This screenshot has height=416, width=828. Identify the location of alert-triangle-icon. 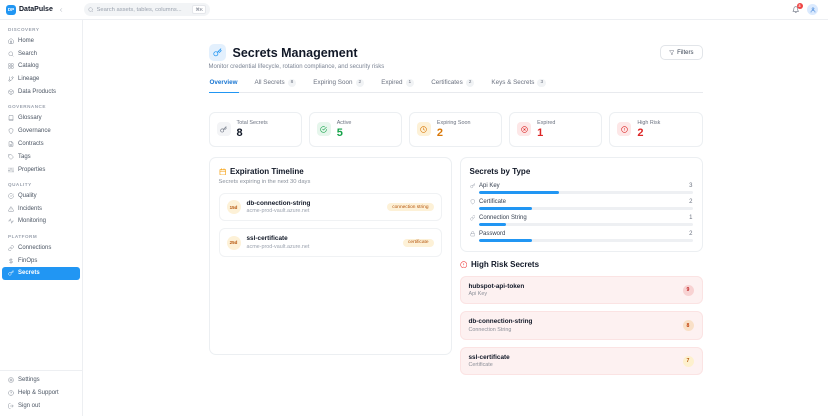
(11, 209).